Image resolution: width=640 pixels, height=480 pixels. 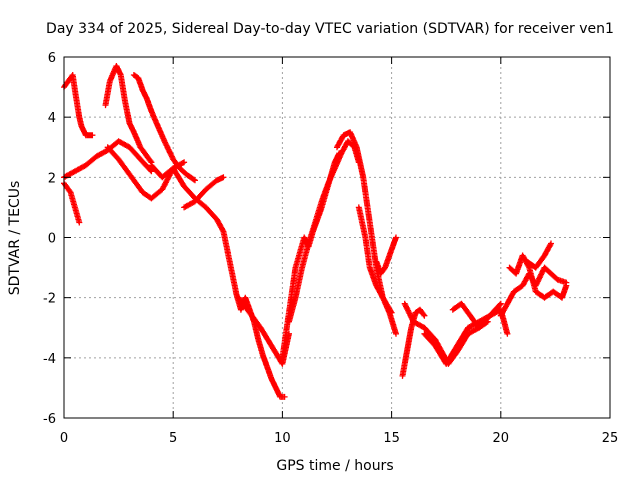 What do you see at coordinates (334, 466) in the screenshot?
I see `x-axis-label: GPS time / hours` at bounding box center [334, 466].